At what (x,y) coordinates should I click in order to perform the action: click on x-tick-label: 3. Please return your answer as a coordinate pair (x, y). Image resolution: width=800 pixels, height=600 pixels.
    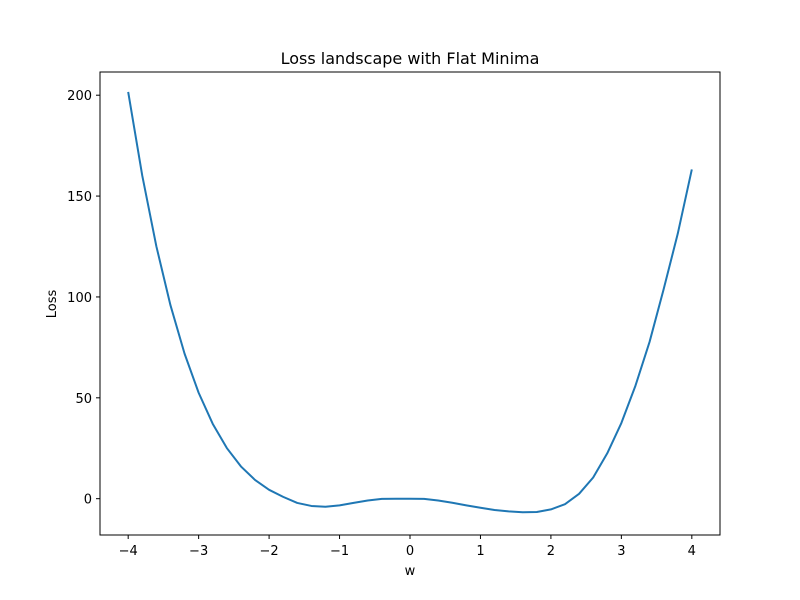
    Looking at the image, I should click on (621, 551).